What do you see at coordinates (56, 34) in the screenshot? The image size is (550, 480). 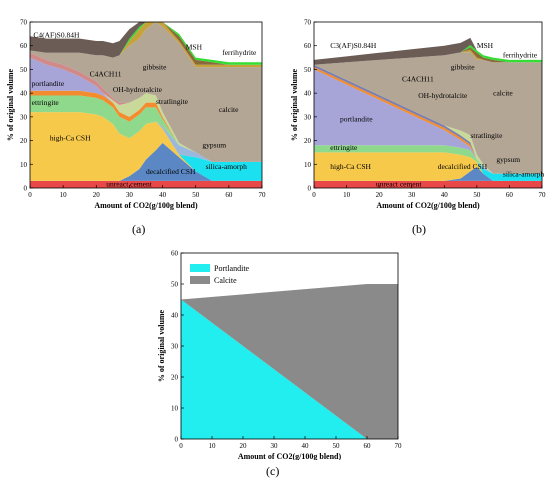 I see `annotation-c4-af-s0-84h: C4(AF)S0.84H` at bounding box center [56, 34].